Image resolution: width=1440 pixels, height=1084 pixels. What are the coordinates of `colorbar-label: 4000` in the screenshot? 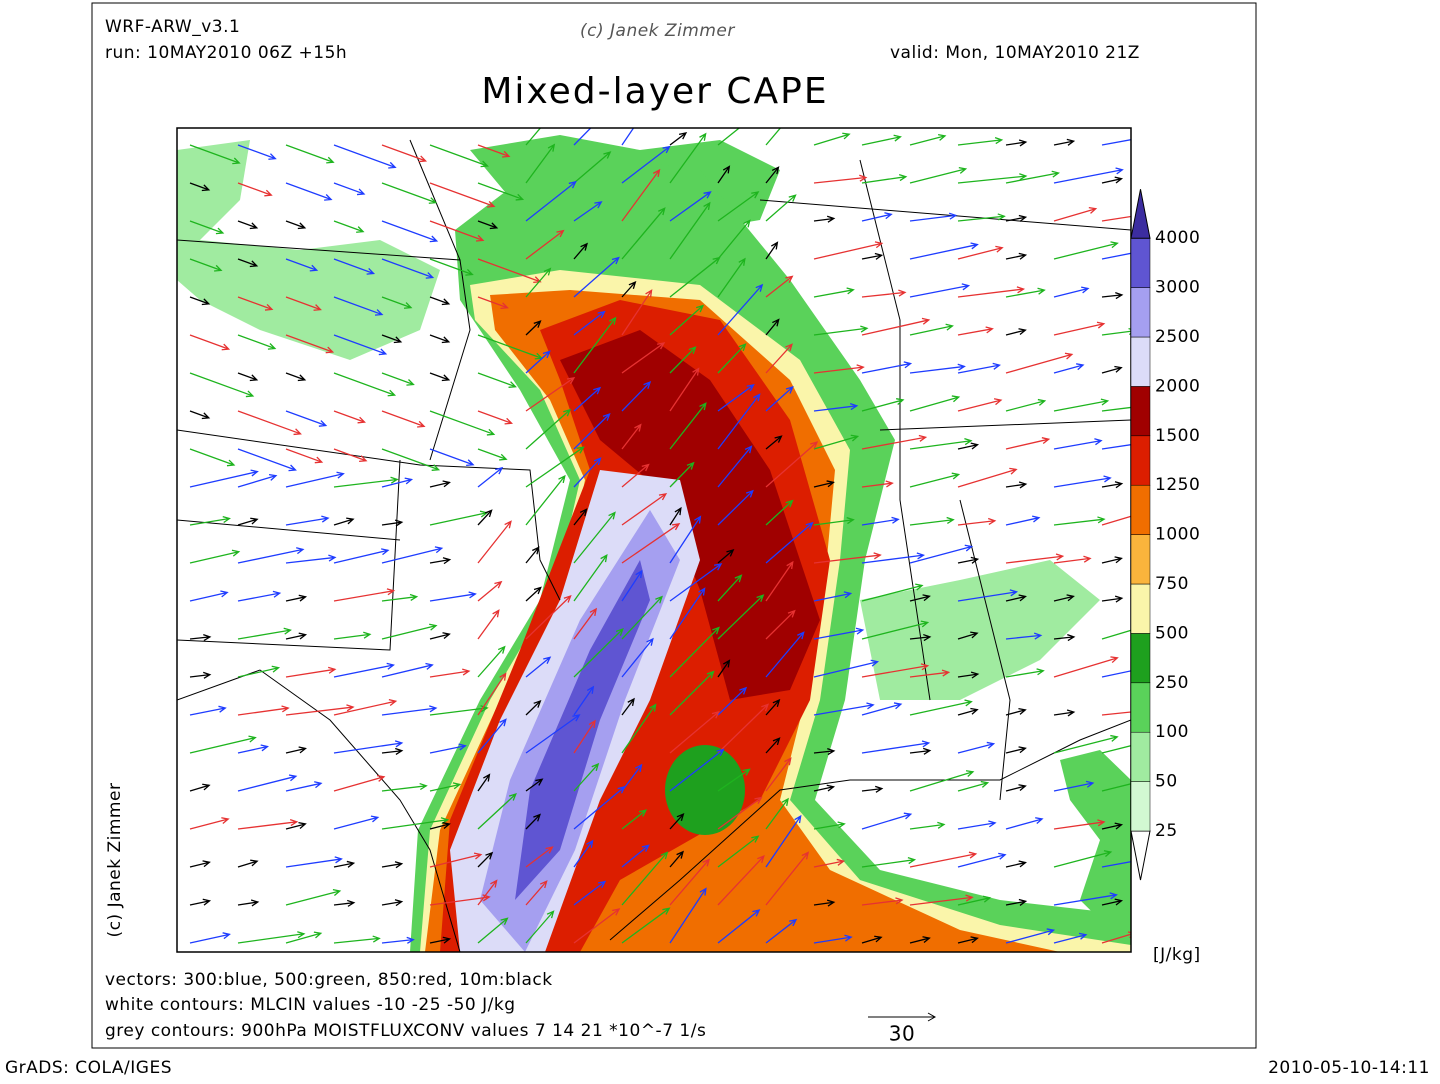 It's located at (1177, 238).